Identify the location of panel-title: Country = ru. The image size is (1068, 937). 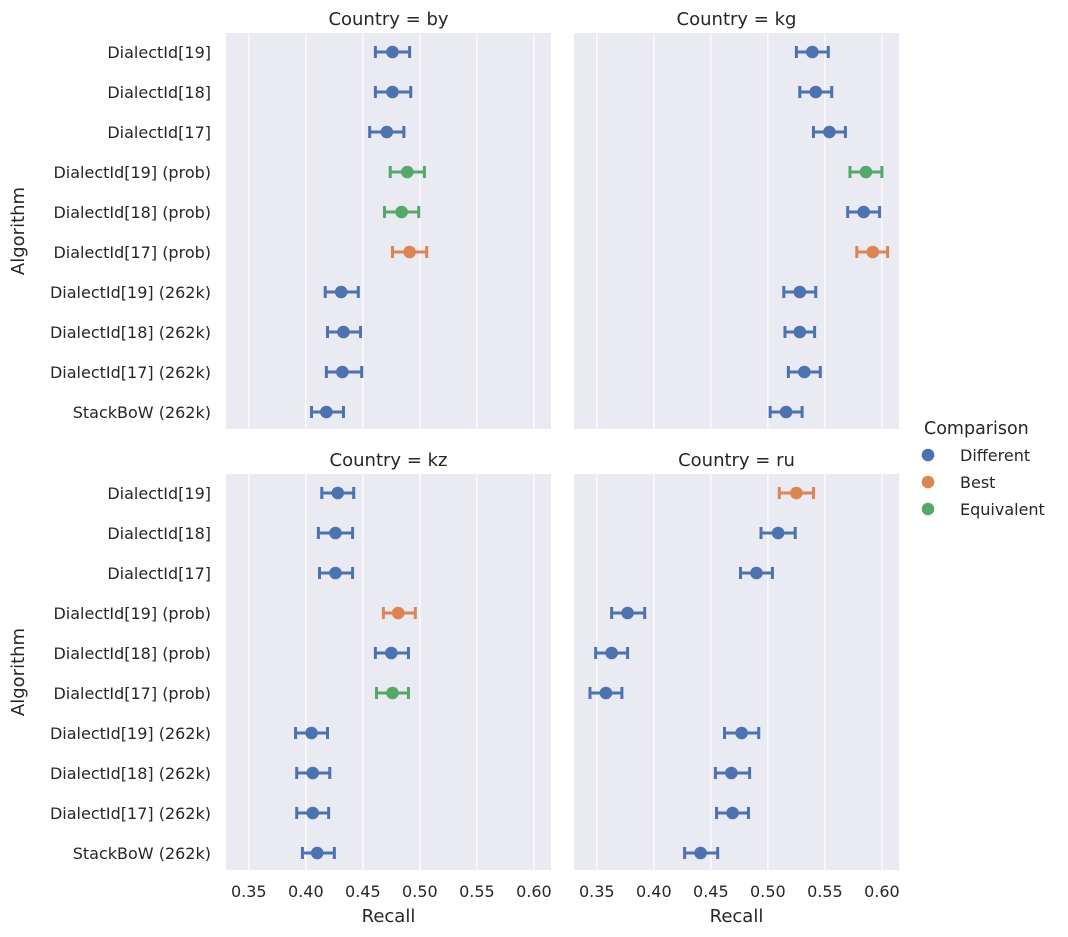
(736, 460).